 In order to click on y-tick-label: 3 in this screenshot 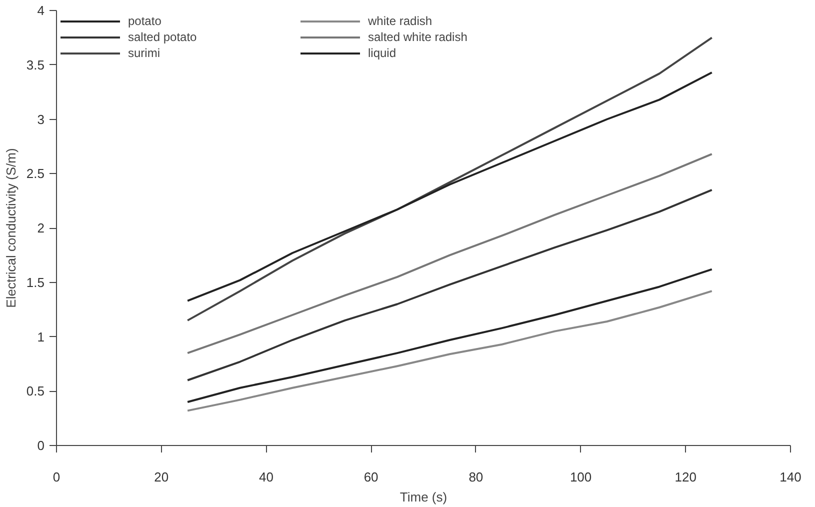, I will do `click(41, 119)`.